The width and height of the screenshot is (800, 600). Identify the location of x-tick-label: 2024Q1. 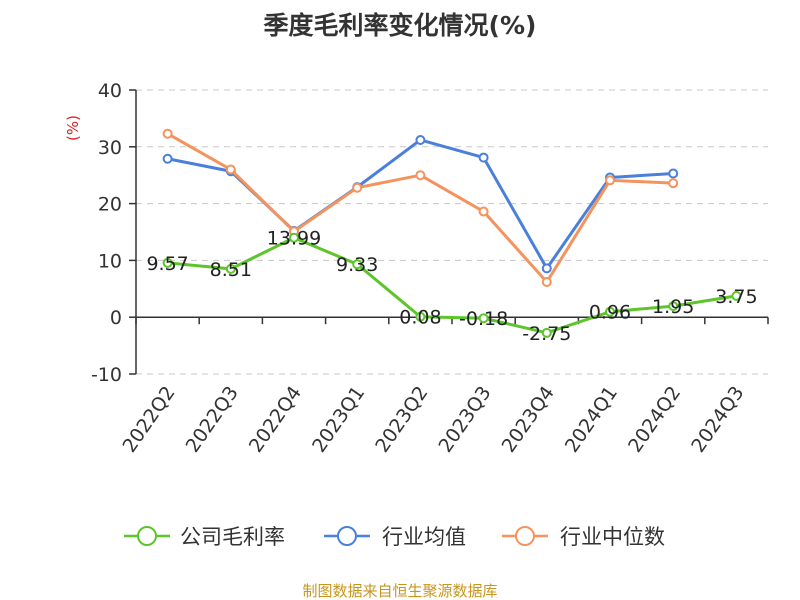
(591, 419).